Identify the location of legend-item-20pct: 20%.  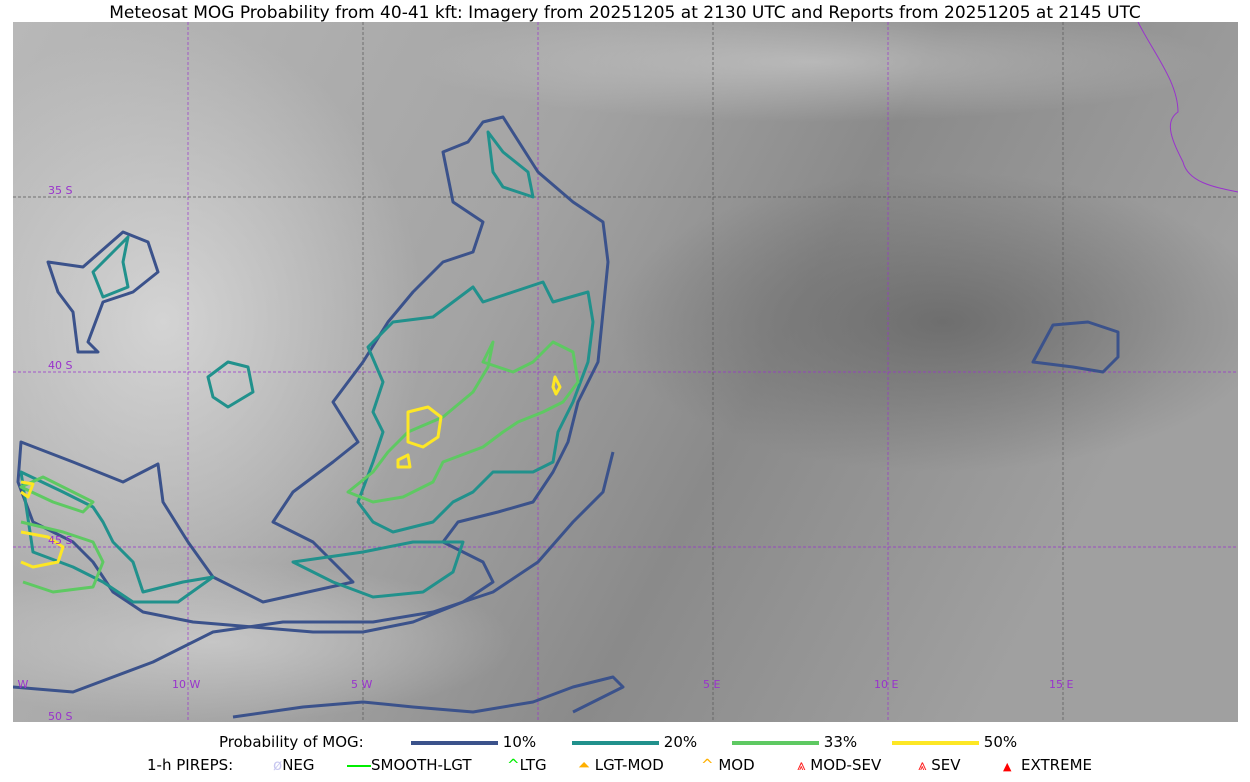
(634, 742).